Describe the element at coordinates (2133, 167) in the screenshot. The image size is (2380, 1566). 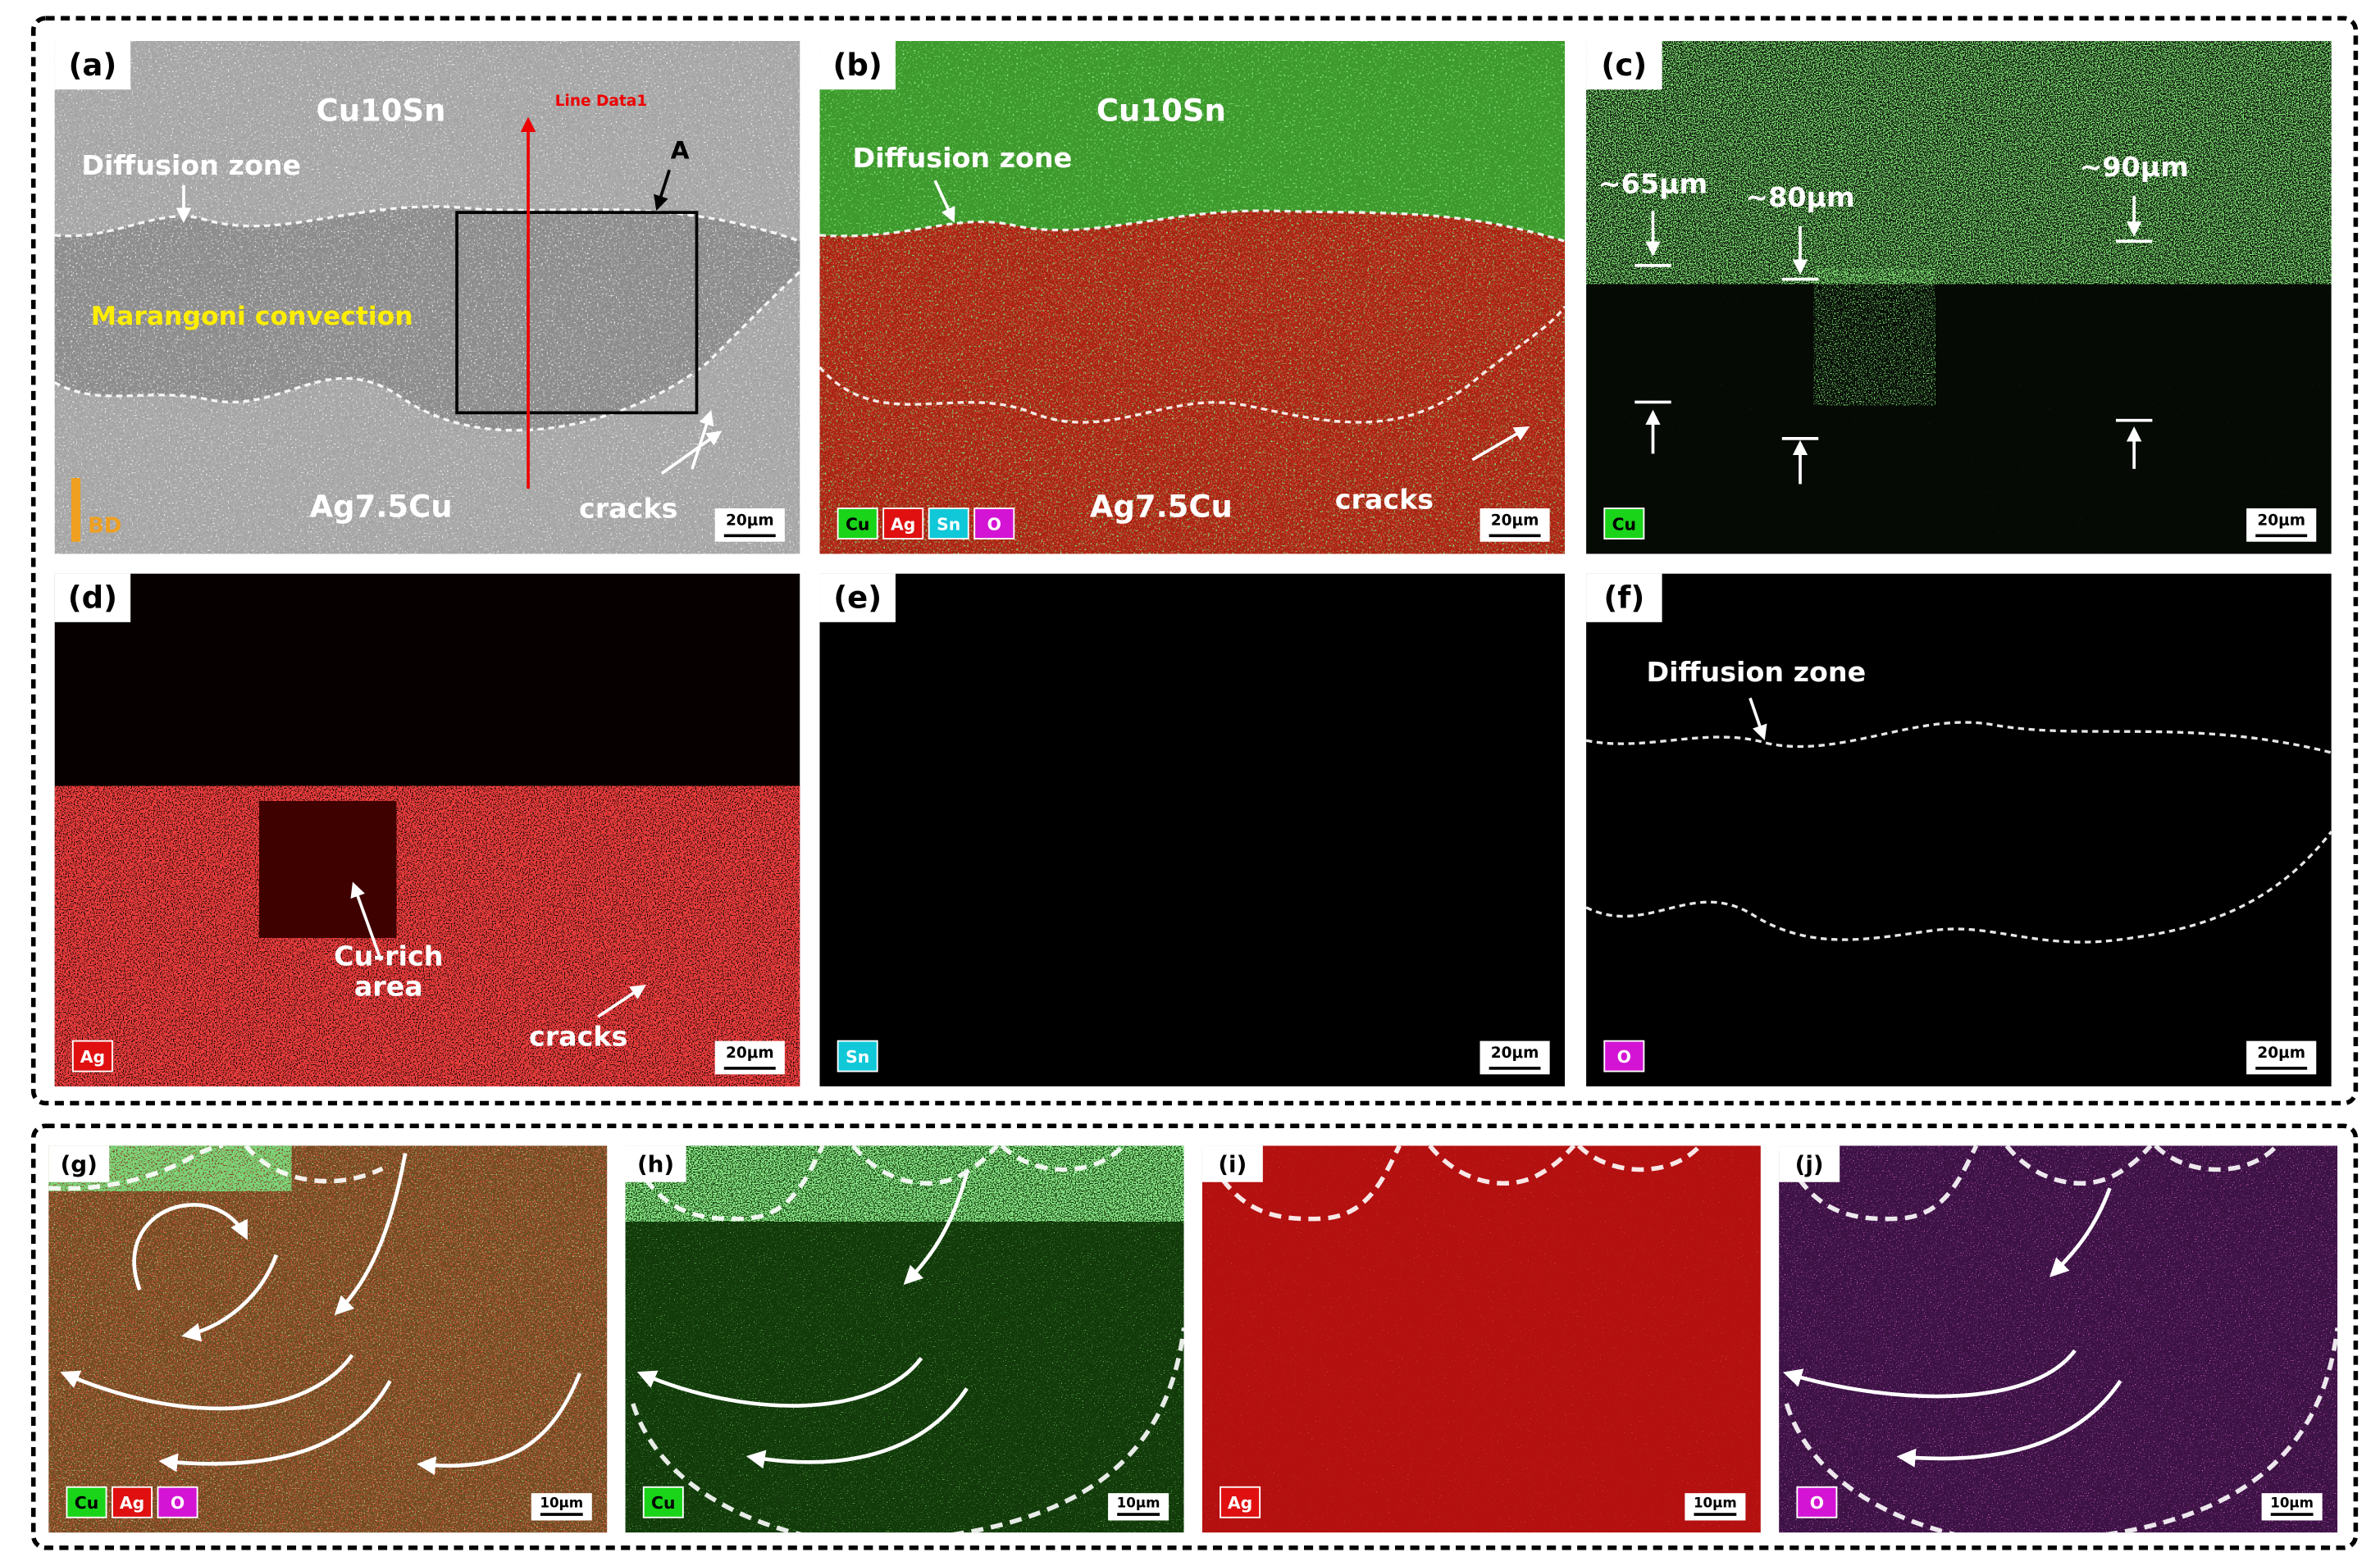
I see `annotation: ~90μm` at that location.